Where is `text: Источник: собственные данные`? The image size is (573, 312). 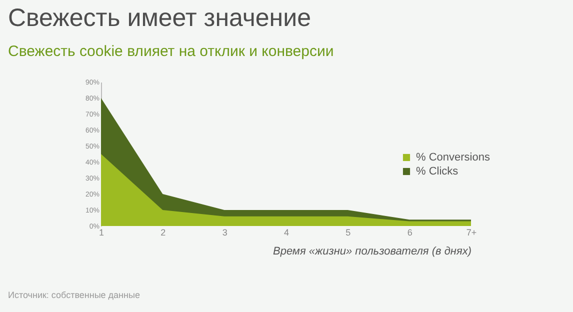
text: Источник: собственные данные is located at coordinates (74, 295).